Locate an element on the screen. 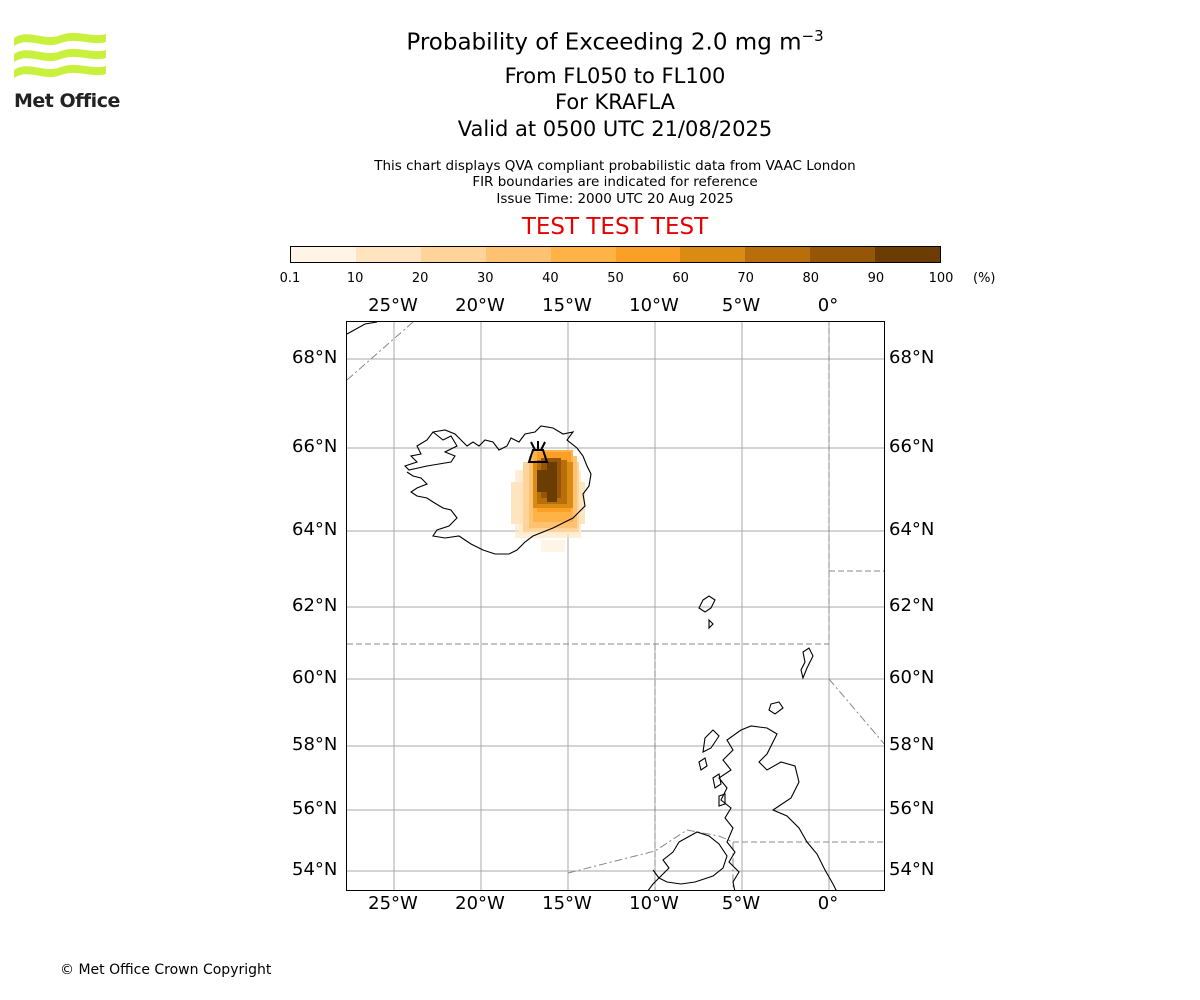 Image resolution: width=1200 pixels, height=1000 pixels. info-line-3: Issue Time: 2000 UTC 20 Aug 2025 is located at coordinates (615, 199).